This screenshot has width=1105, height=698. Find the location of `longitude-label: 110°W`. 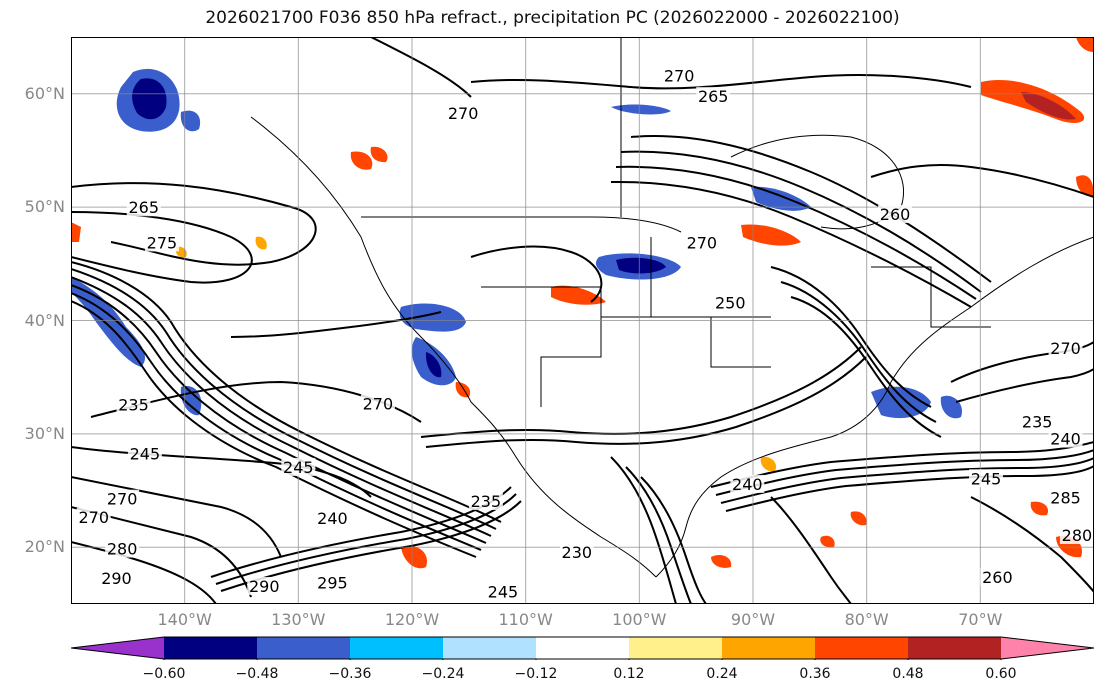

longitude-label: 110°W is located at coordinates (525, 619).